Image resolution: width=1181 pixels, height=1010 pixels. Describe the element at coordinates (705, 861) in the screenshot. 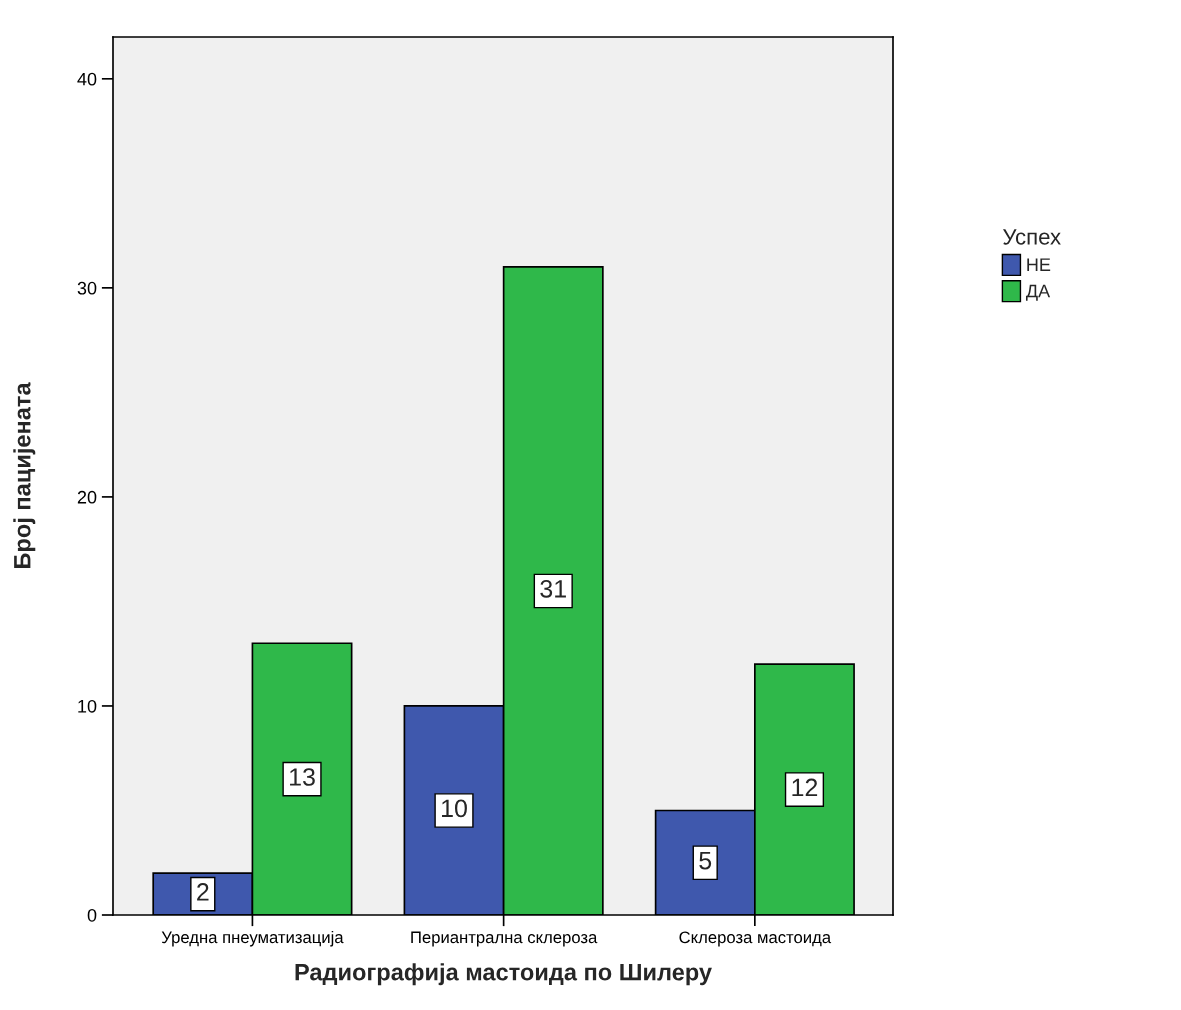

I see `data-label: 5` at that location.